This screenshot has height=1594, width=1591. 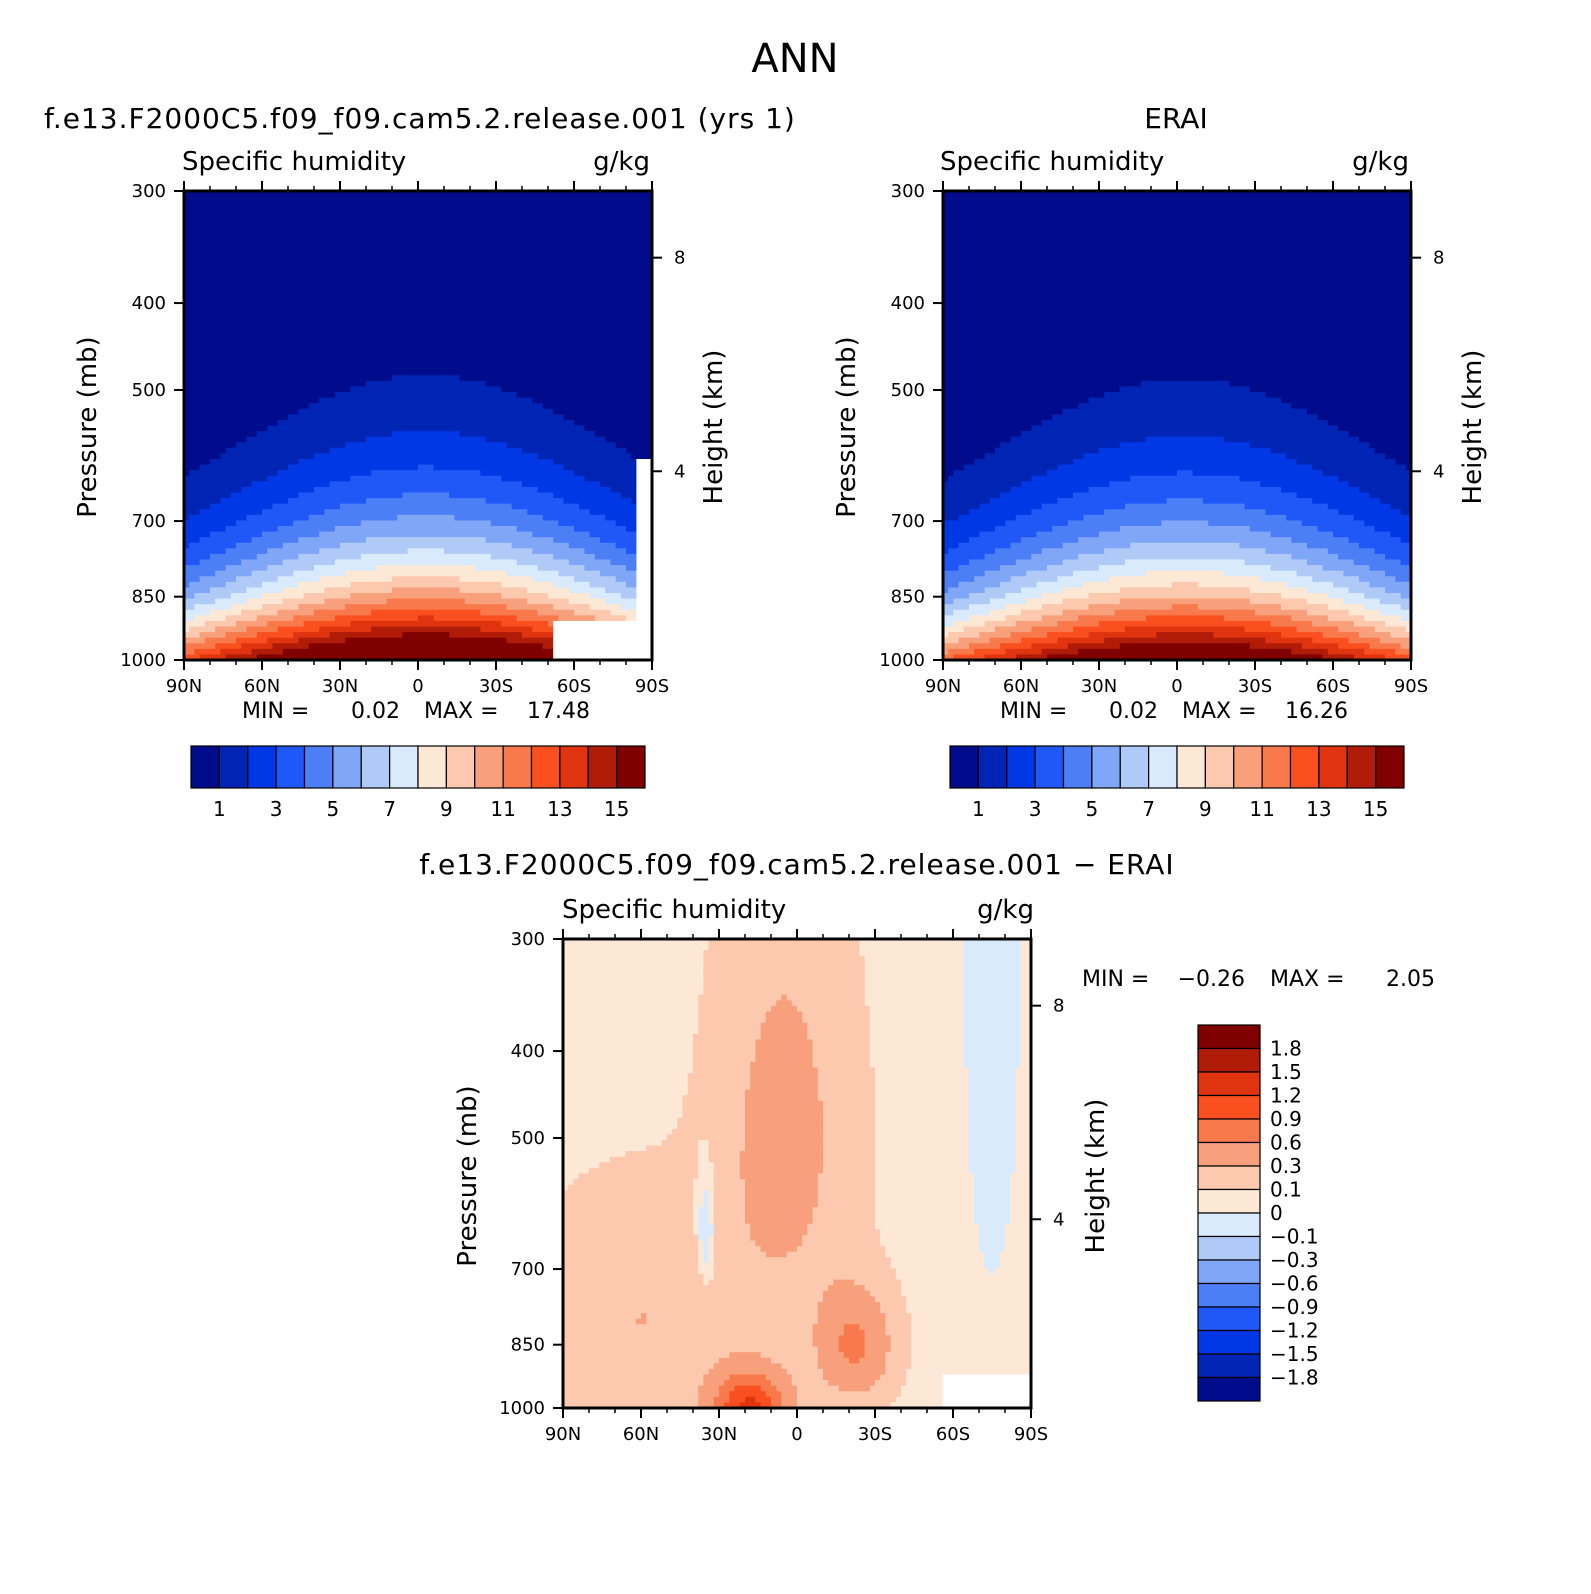 I want to click on y-tick-label: 850, so click(x=149, y=597).